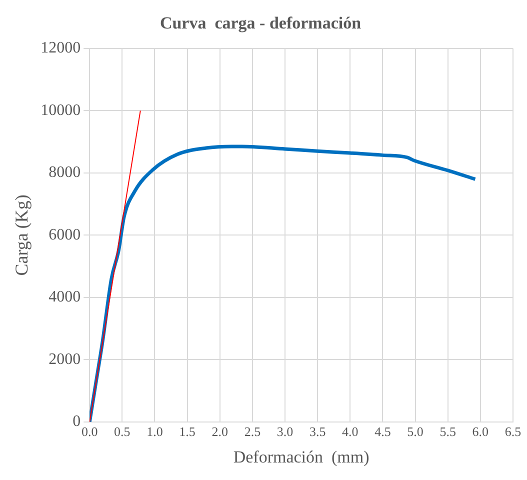 The height and width of the screenshot is (480, 527). I want to click on x-tick-label: 4.5, so click(382, 432).